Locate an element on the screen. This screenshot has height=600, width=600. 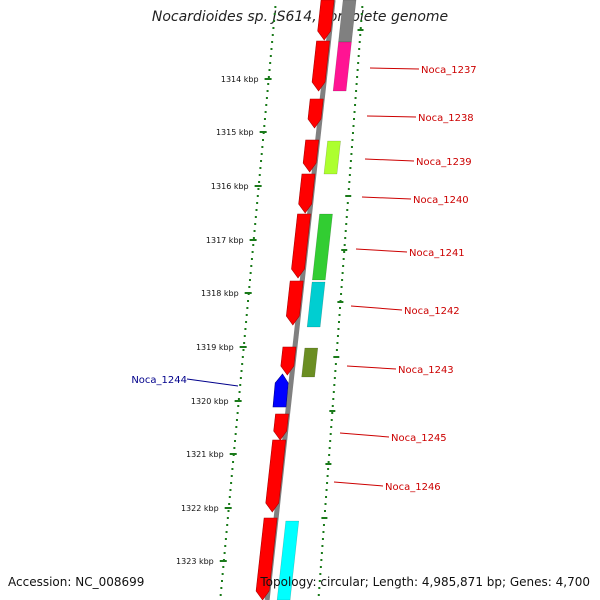
kbp-tick-label: 1315 kbp is located at coordinates (235, 132).